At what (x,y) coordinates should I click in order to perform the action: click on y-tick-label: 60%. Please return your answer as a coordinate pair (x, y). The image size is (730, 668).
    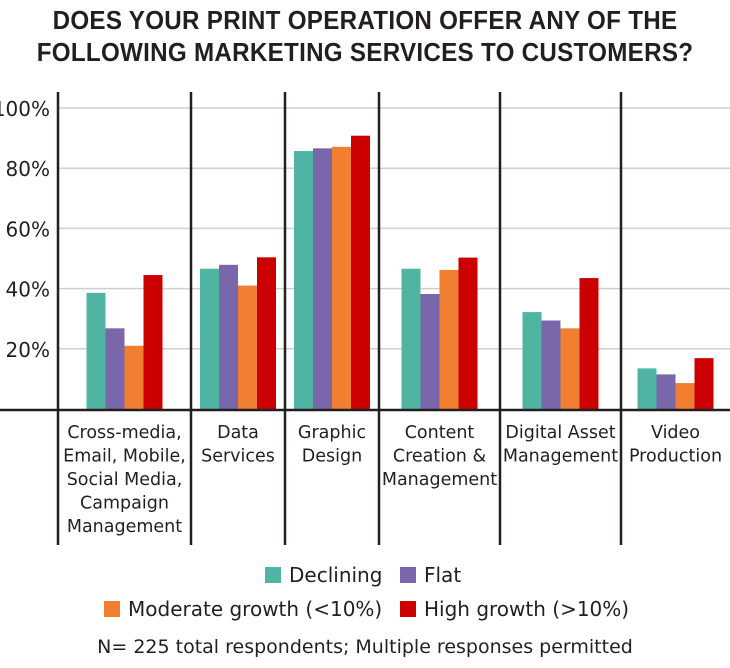
    Looking at the image, I should click on (28, 229).